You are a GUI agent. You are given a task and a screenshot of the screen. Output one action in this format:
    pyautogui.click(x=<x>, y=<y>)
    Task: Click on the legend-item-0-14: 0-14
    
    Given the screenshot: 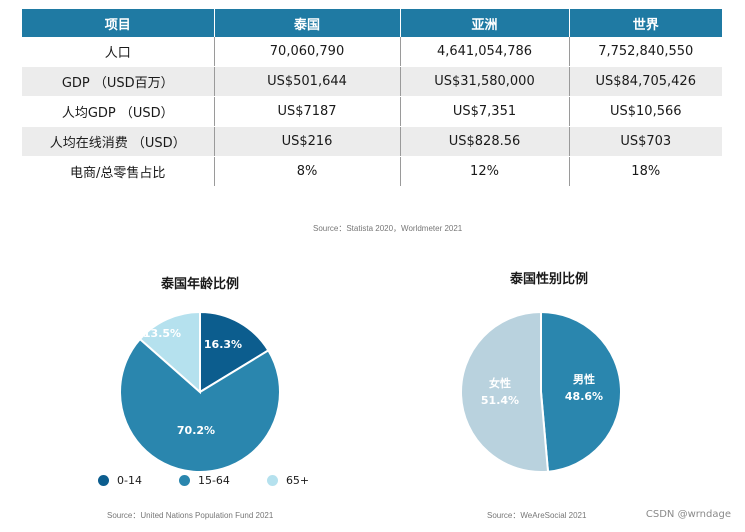 What is the action you would take?
    pyautogui.click(x=120, y=480)
    